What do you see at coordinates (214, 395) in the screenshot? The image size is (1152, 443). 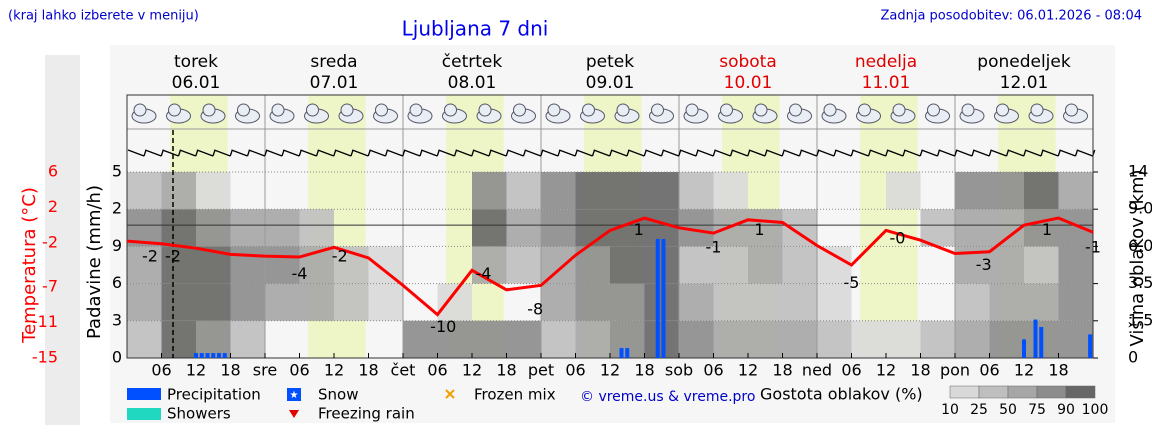 I see `legend-label: Precipitation` at bounding box center [214, 395].